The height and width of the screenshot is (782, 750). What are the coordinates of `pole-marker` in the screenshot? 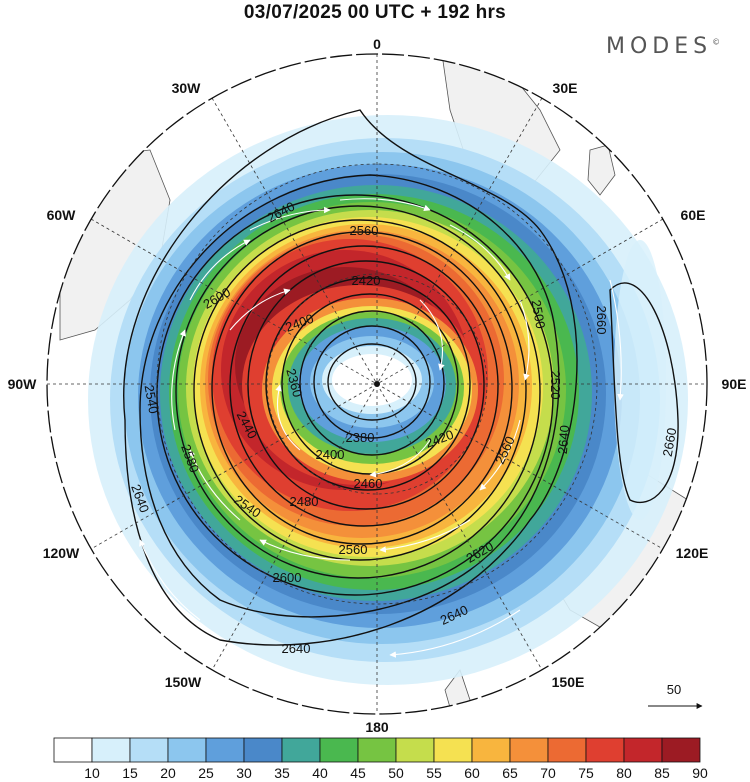 It's located at (377, 384).